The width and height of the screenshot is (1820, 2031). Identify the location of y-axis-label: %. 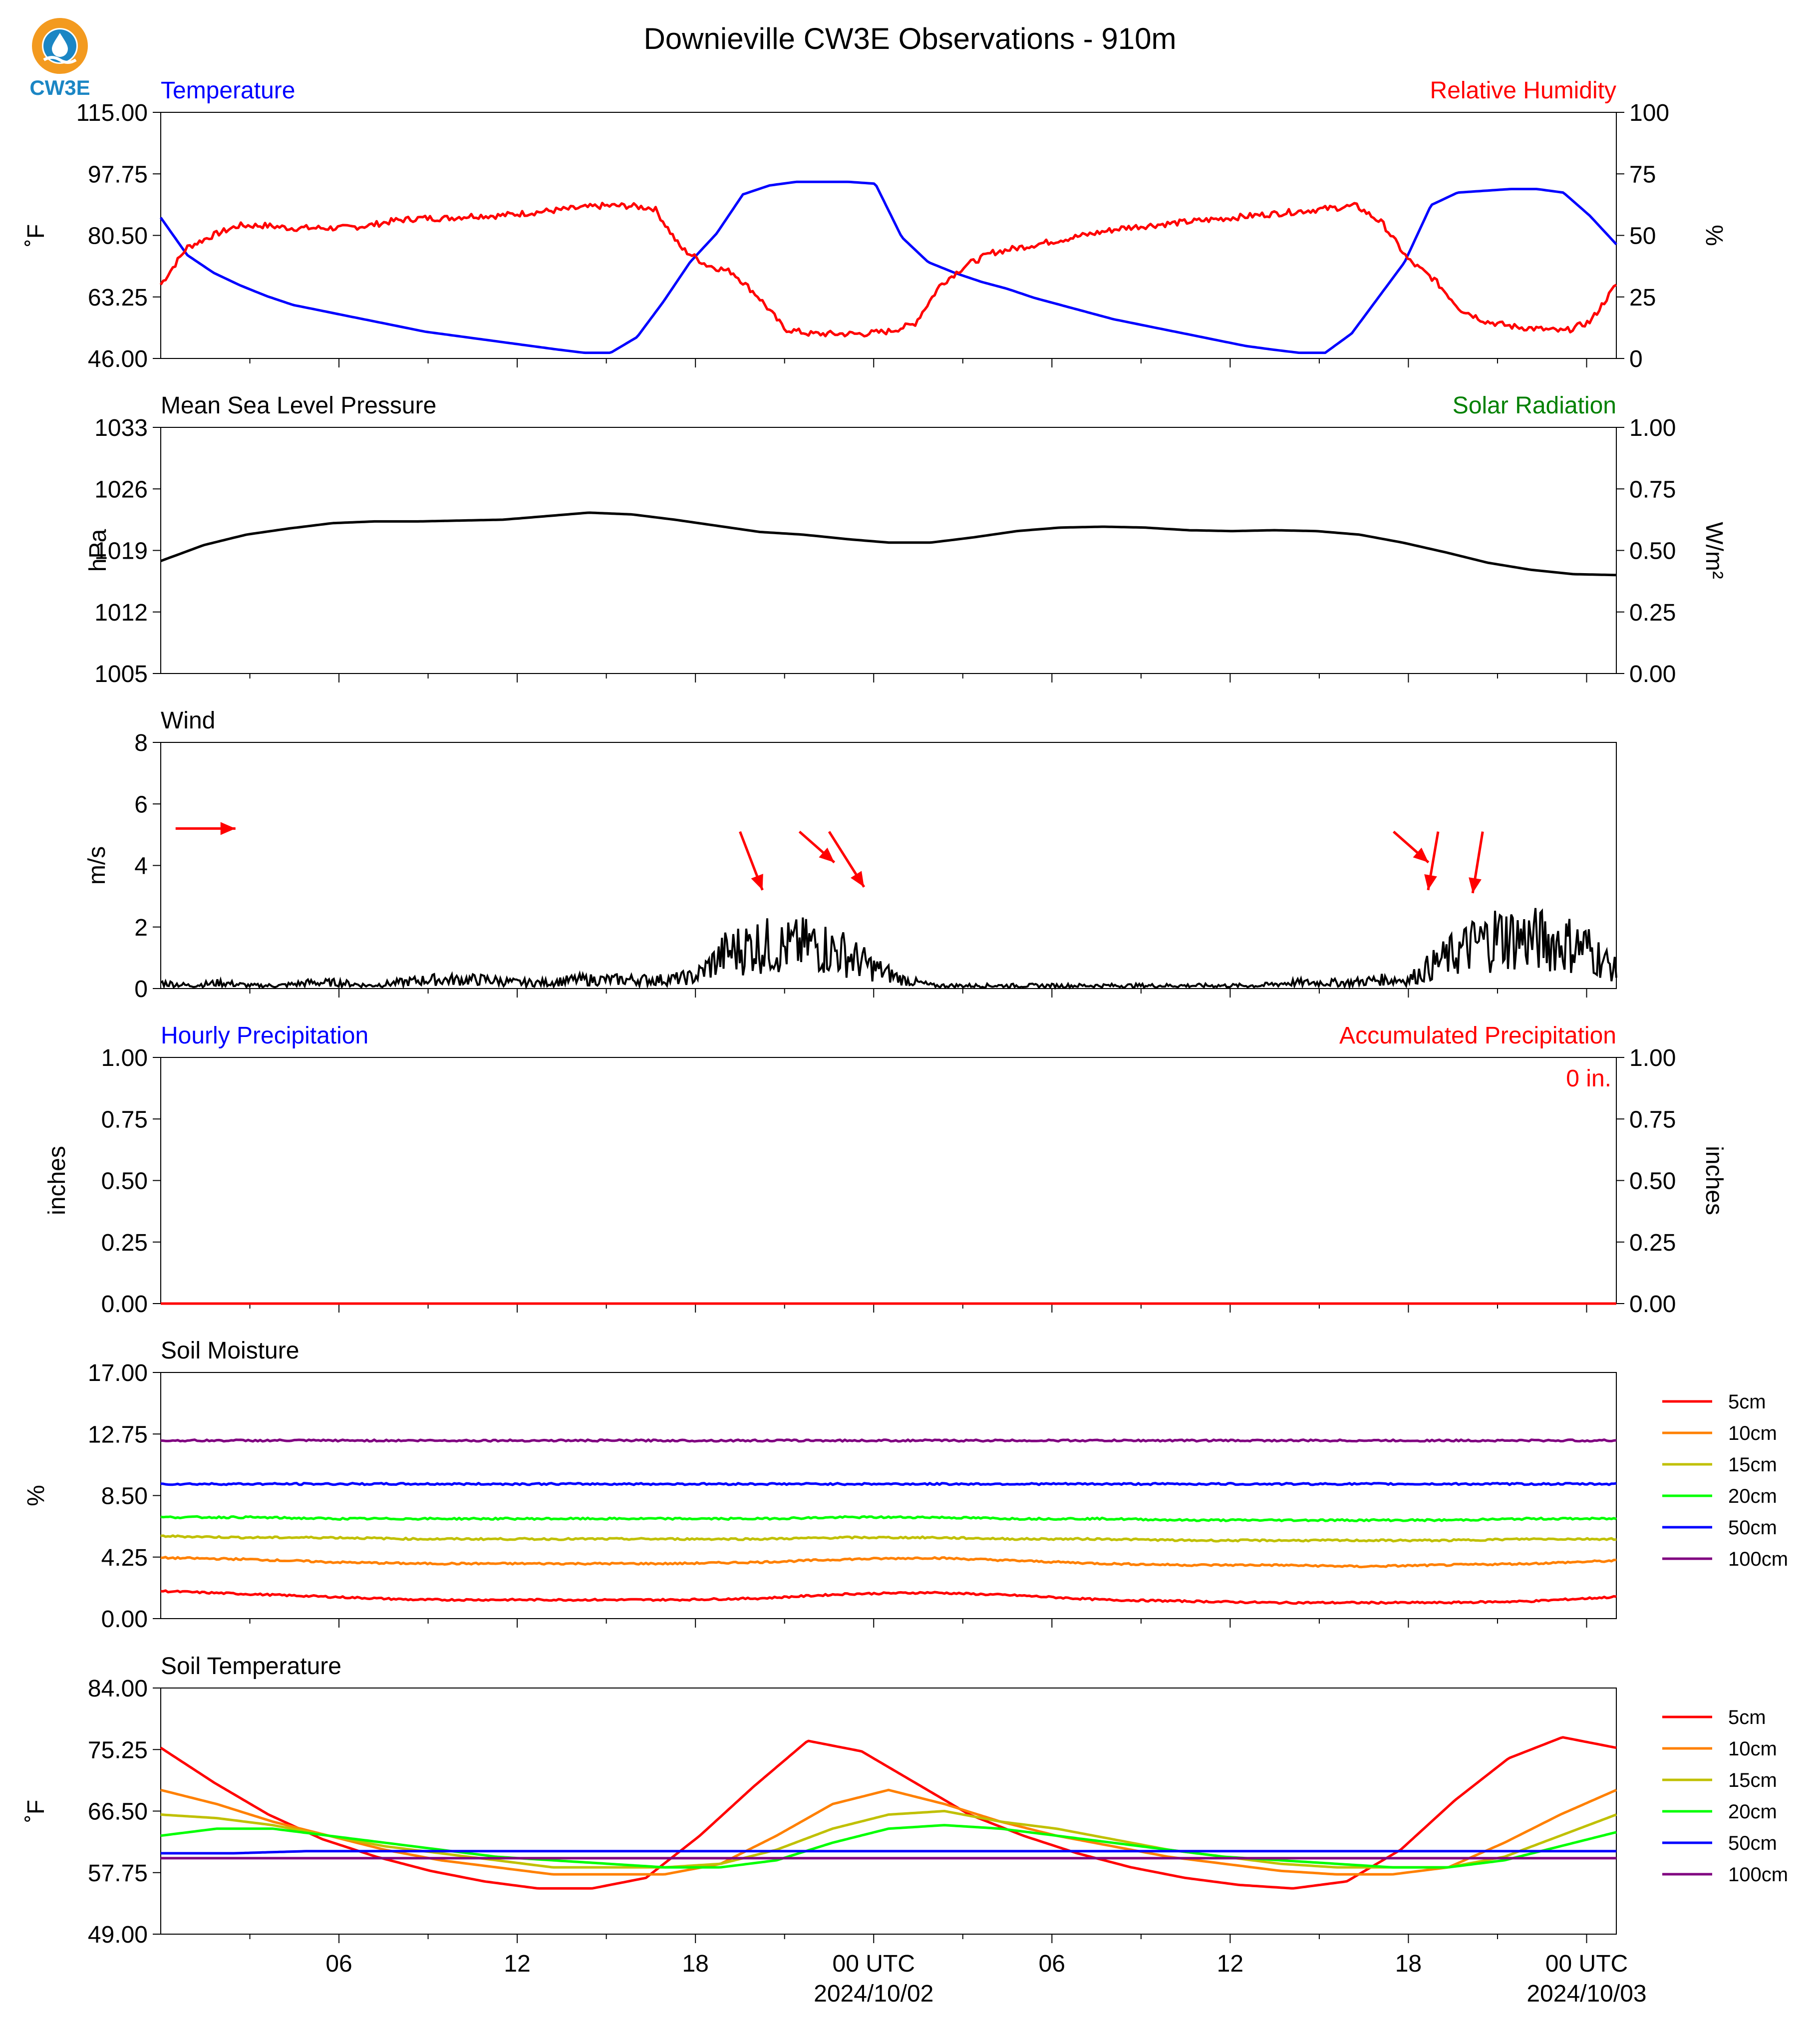
(36, 1496).